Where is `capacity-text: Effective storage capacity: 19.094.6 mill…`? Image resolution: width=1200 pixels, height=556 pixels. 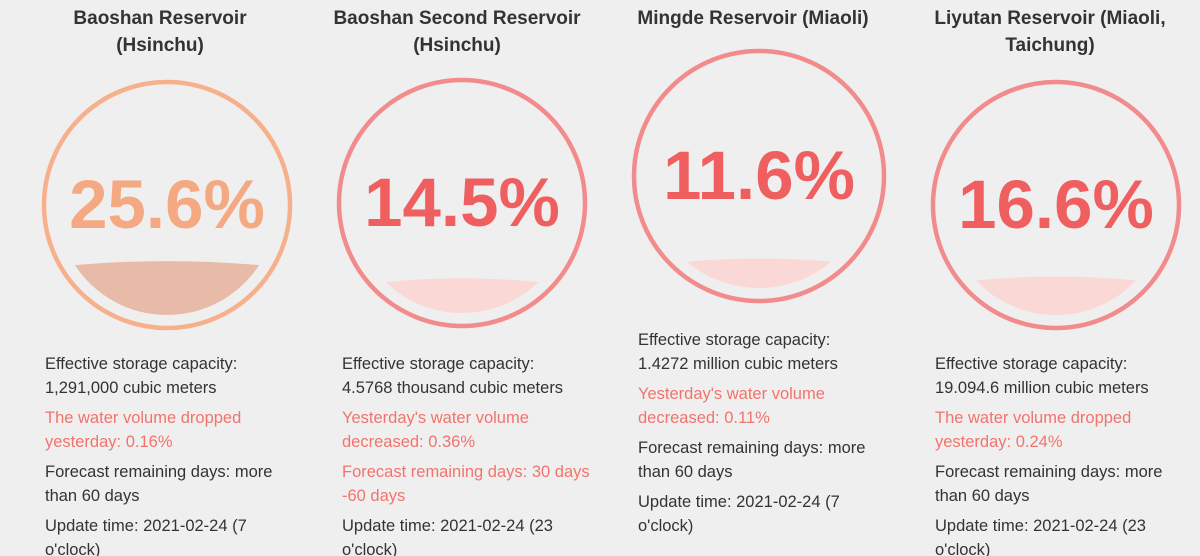
capacity-text: Effective storage capacity: 19.094.6 mill… is located at coordinates (1065, 376).